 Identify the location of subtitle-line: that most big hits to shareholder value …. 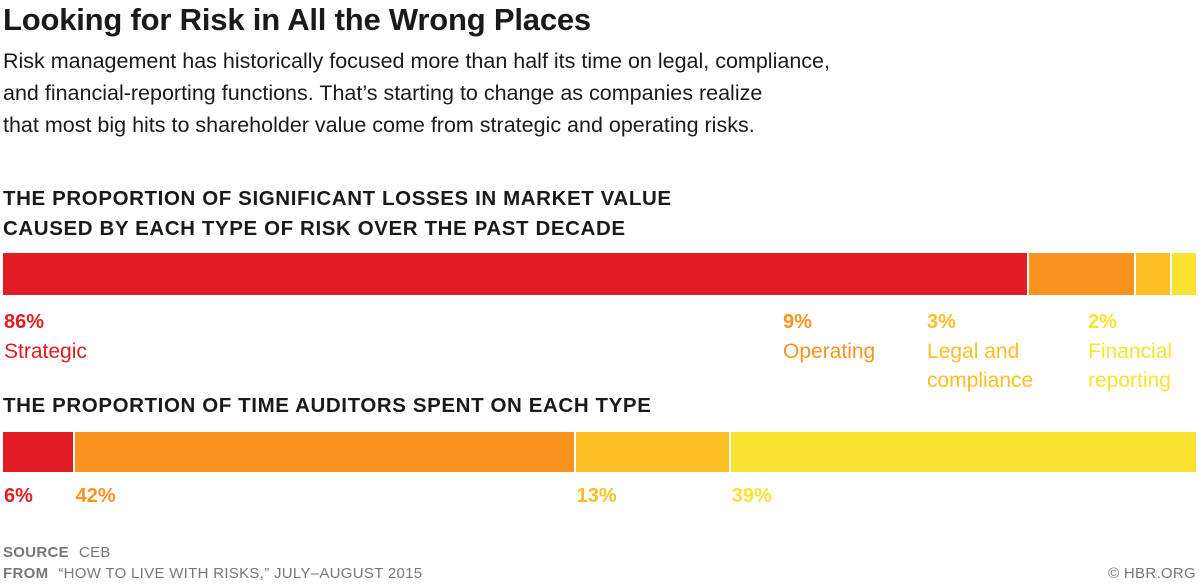
(379, 125).